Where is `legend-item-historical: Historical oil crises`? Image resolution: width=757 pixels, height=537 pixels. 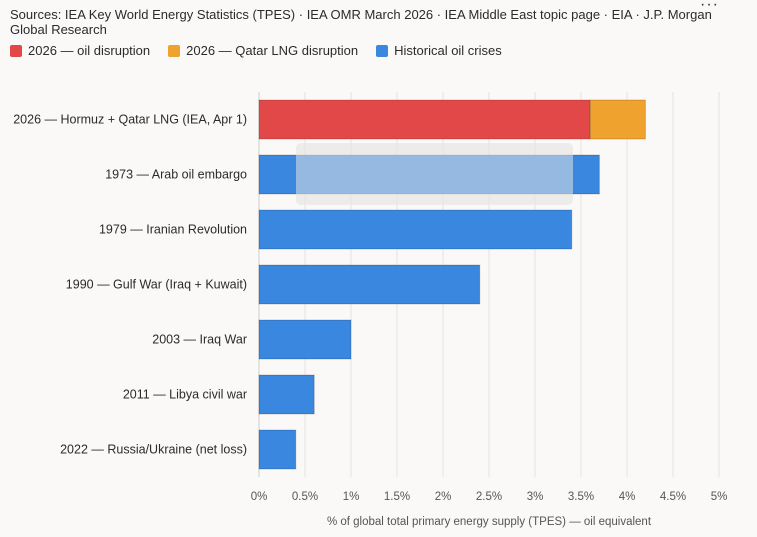 legend-item-historical: Historical oil crises is located at coordinates (439, 50).